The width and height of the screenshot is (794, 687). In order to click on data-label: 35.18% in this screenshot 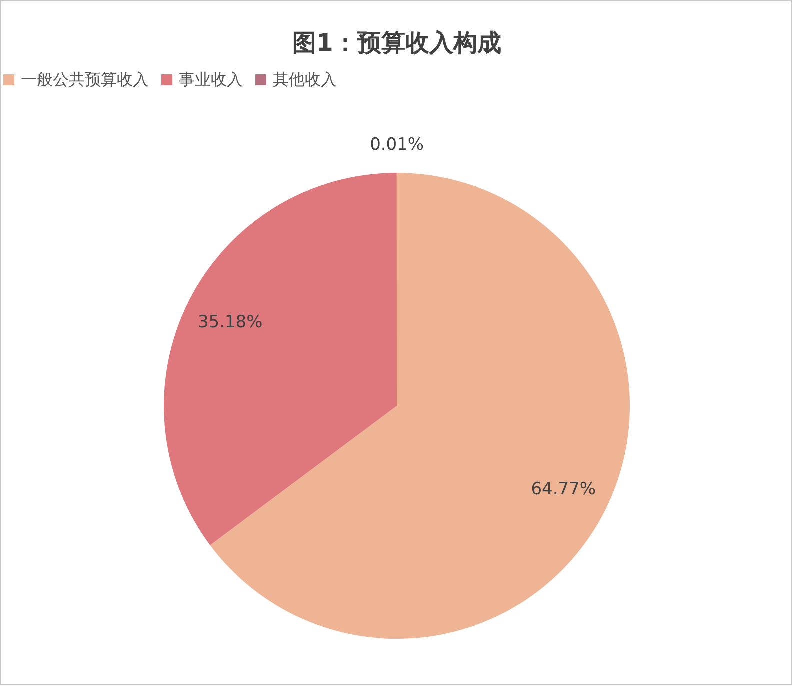, I will do `click(230, 322)`.